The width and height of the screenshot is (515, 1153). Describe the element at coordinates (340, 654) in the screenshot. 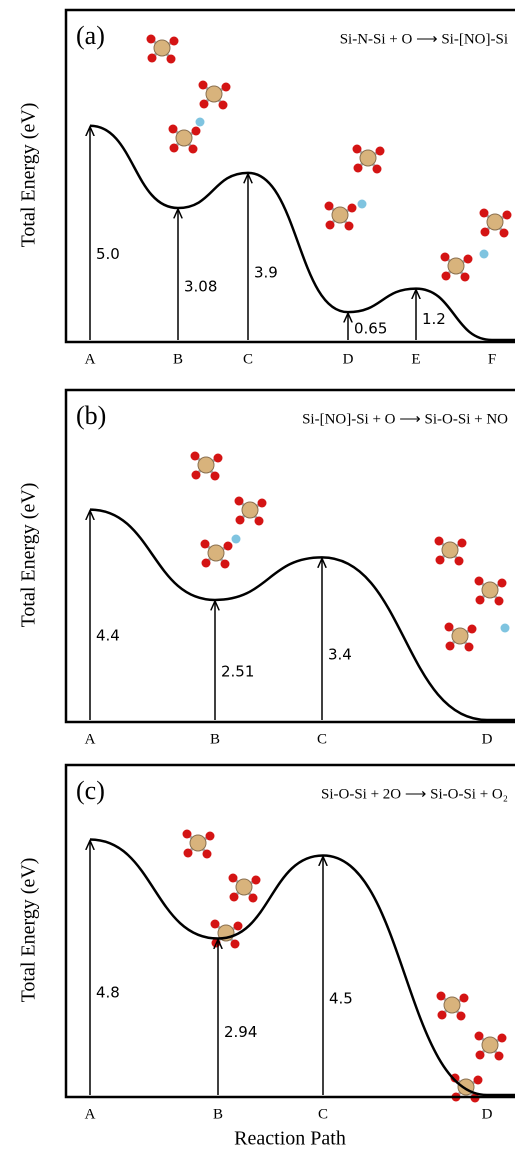

I see `value-label: 3.4` at that location.